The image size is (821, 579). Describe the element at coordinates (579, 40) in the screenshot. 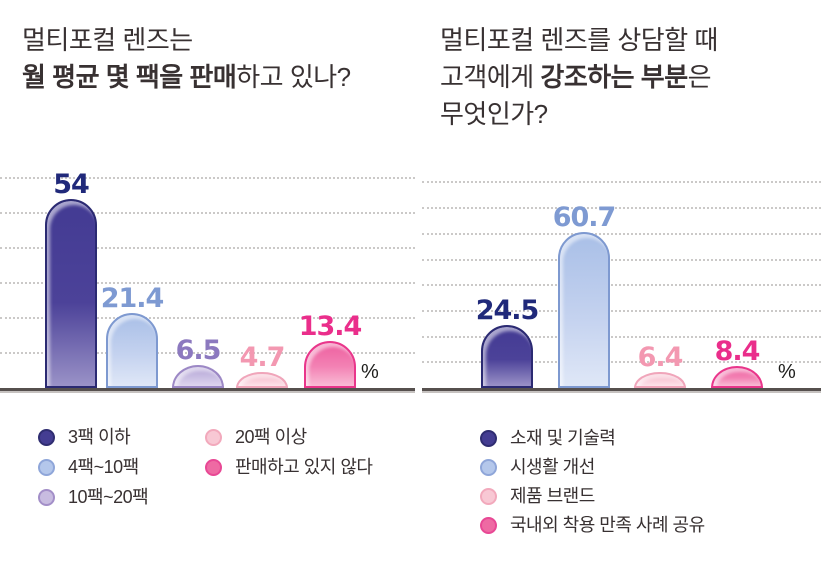

I see `title-text: 멀티포컬 렌즈를 상담할 때` at that location.